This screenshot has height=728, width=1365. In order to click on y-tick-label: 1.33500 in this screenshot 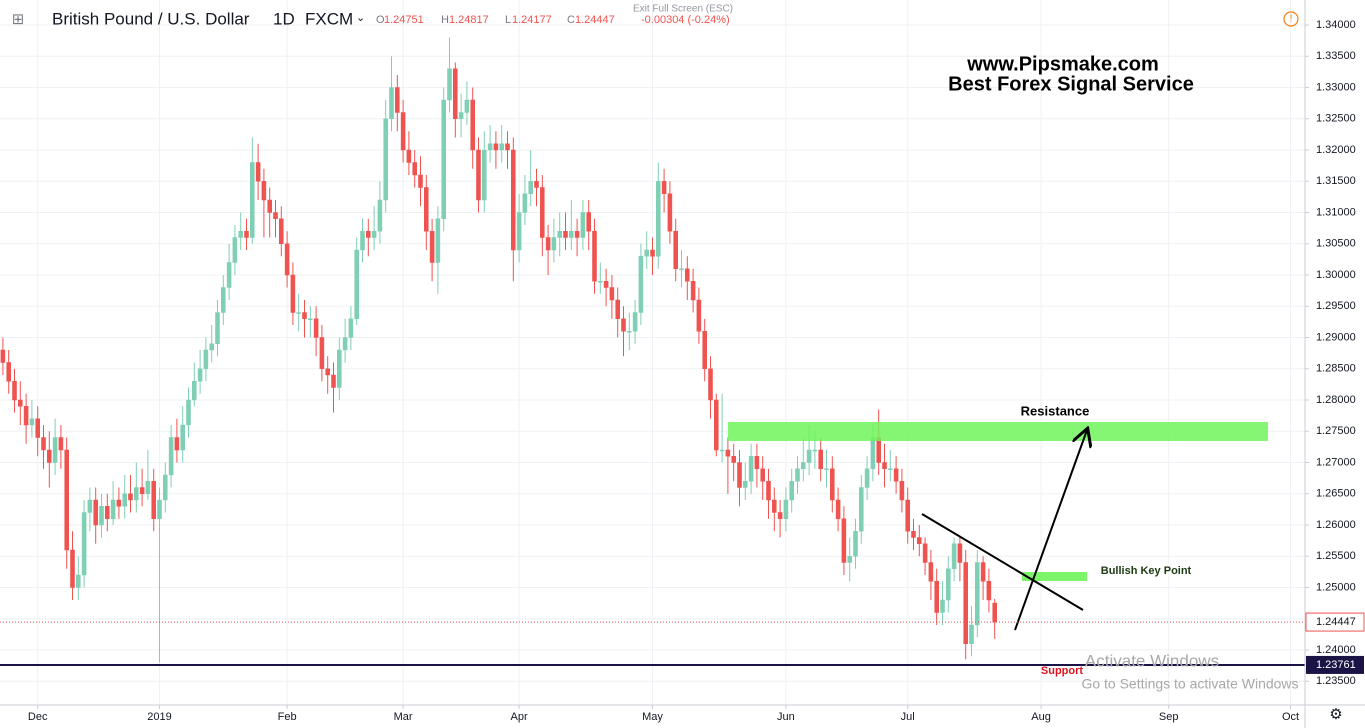, I will do `click(1336, 56)`.